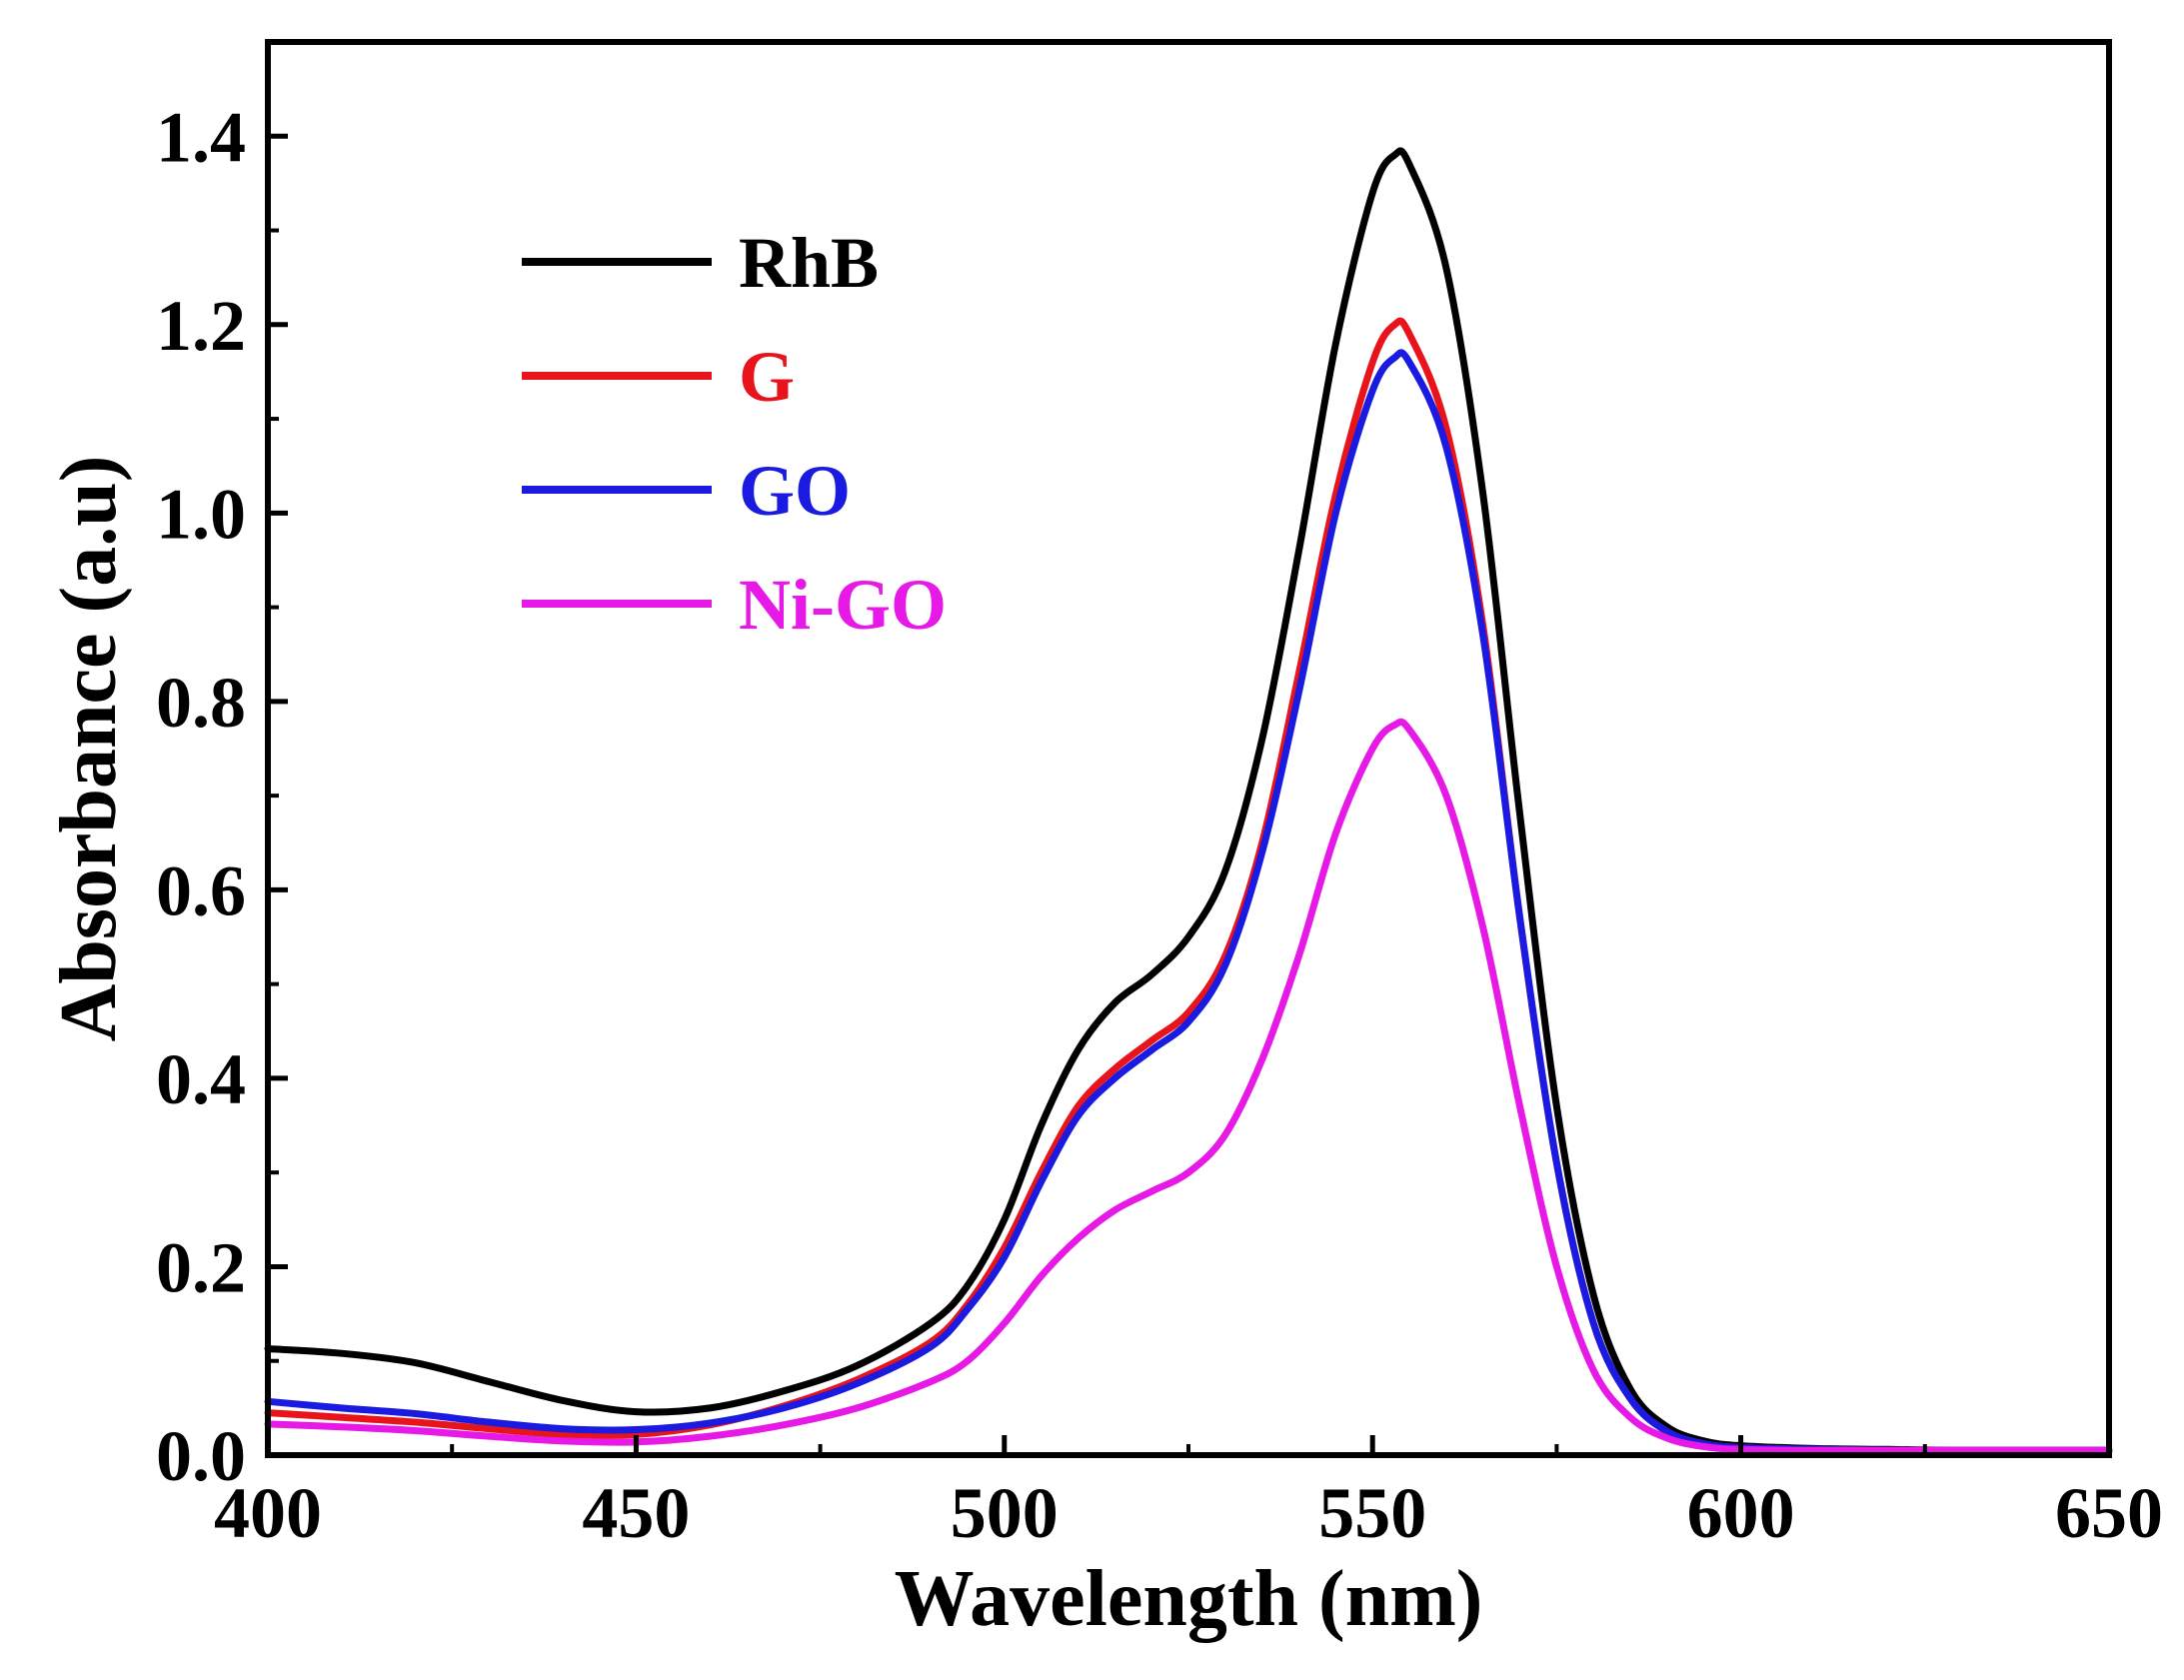  What do you see at coordinates (268, 1513) in the screenshot?
I see `x-tick-label: 400` at bounding box center [268, 1513].